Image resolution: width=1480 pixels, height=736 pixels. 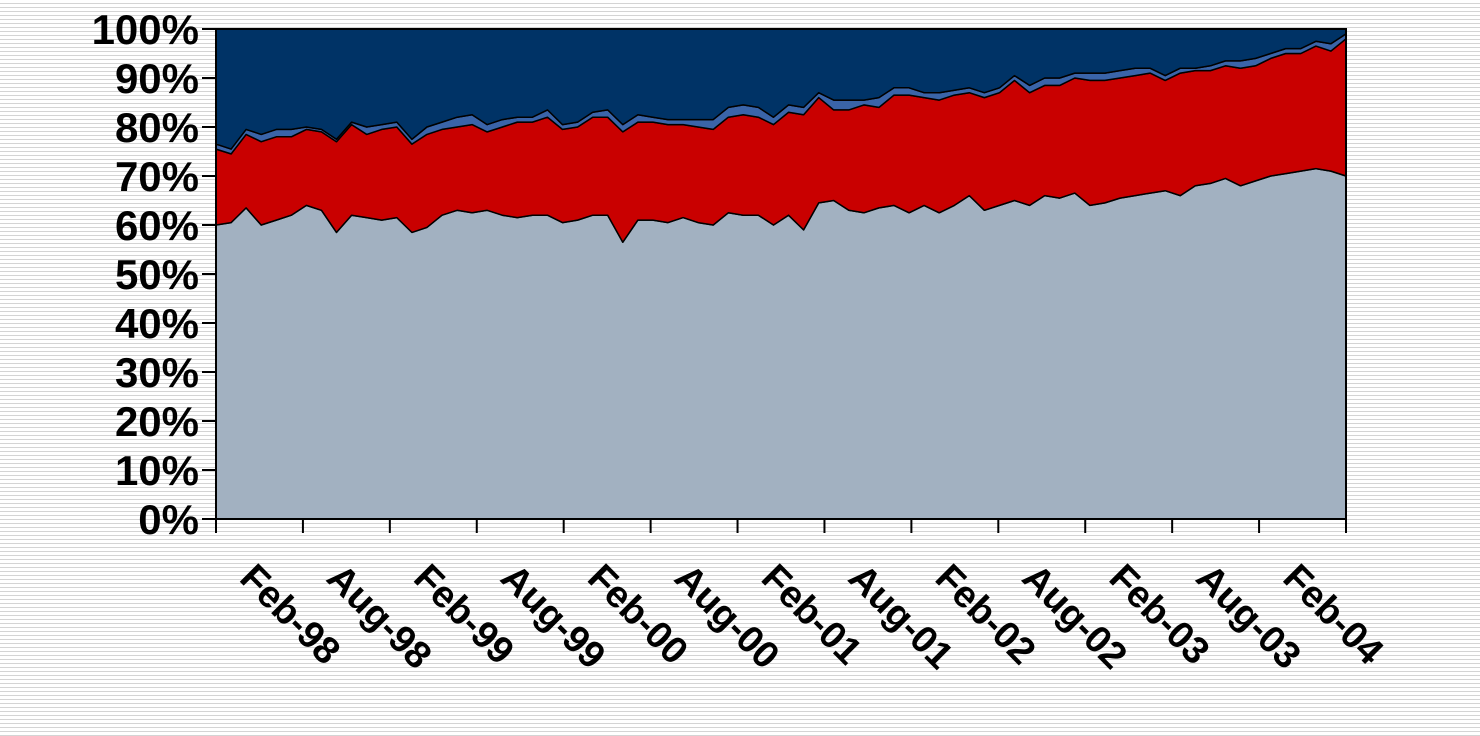 What do you see at coordinates (157, 470) in the screenshot?
I see `y-tick-label: 10%` at bounding box center [157, 470].